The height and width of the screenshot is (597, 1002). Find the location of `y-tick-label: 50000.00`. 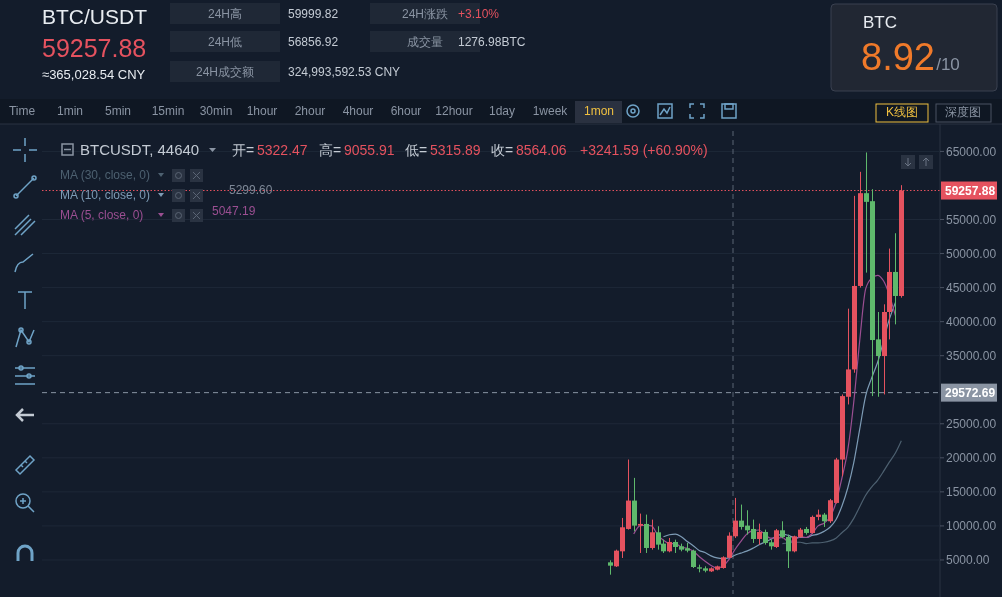

y-tick-label: 50000.00 is located at coordinates (971, 253).